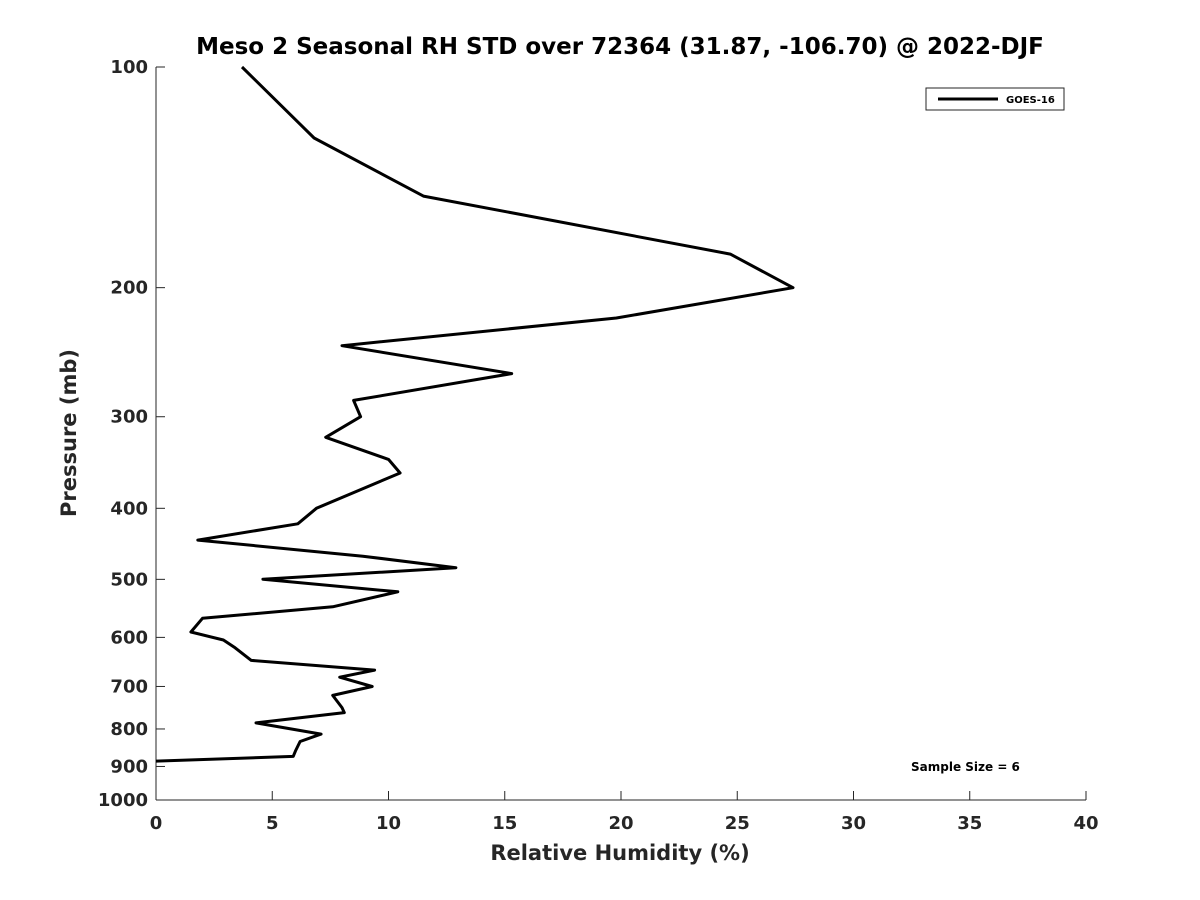 This screenshot has width=1200, height=900. What do you see at coordinates (129, 766) in the screenshot?
I see `y-tick-label: 900` at bounding box center [129, 766].